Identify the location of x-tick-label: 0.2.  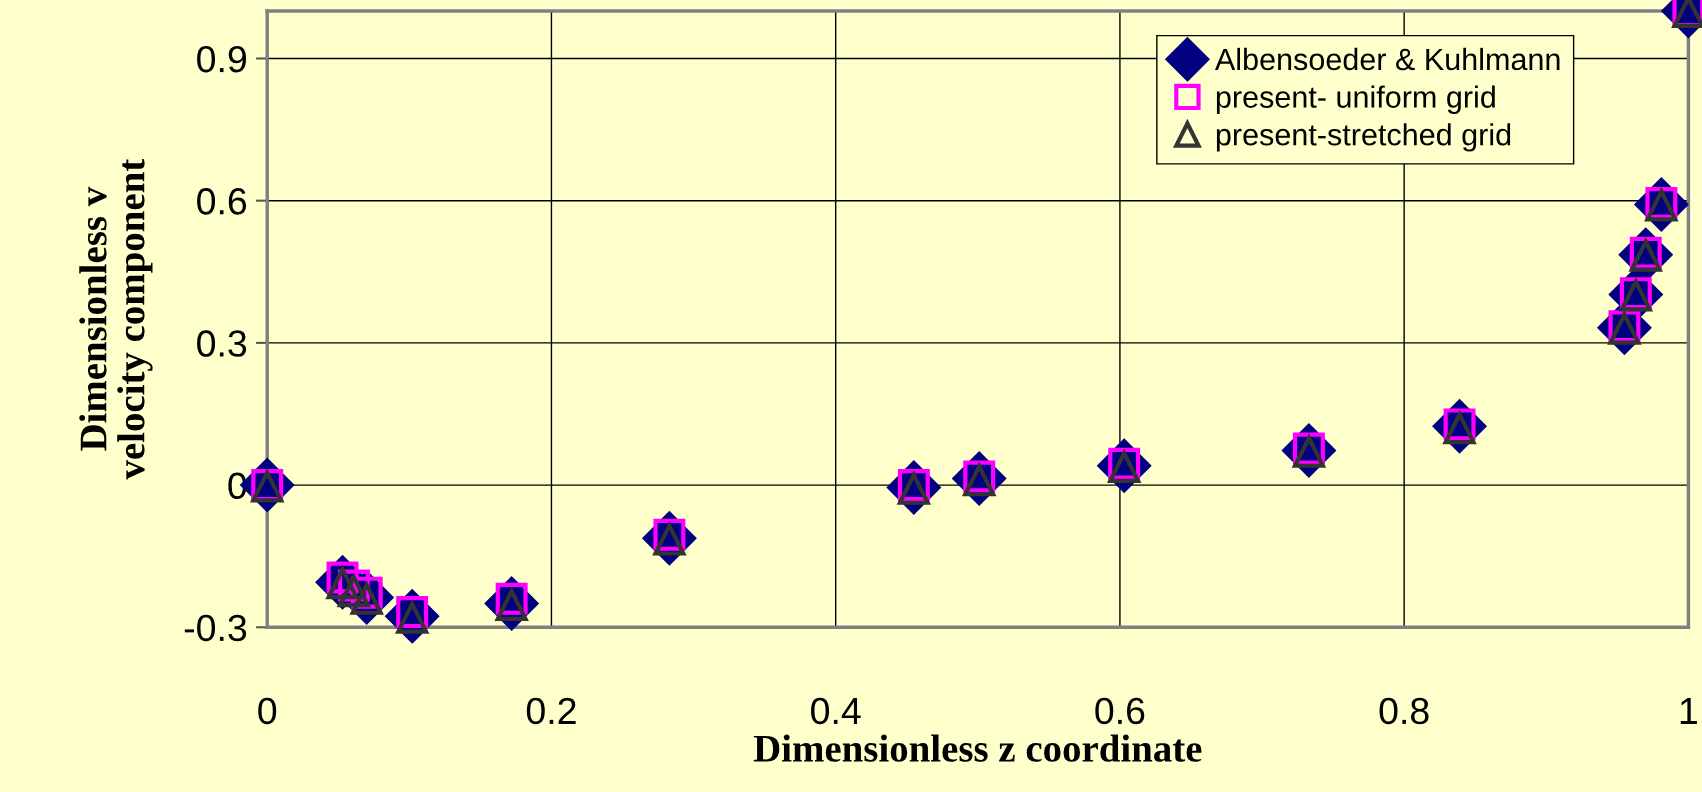
(551, 711).